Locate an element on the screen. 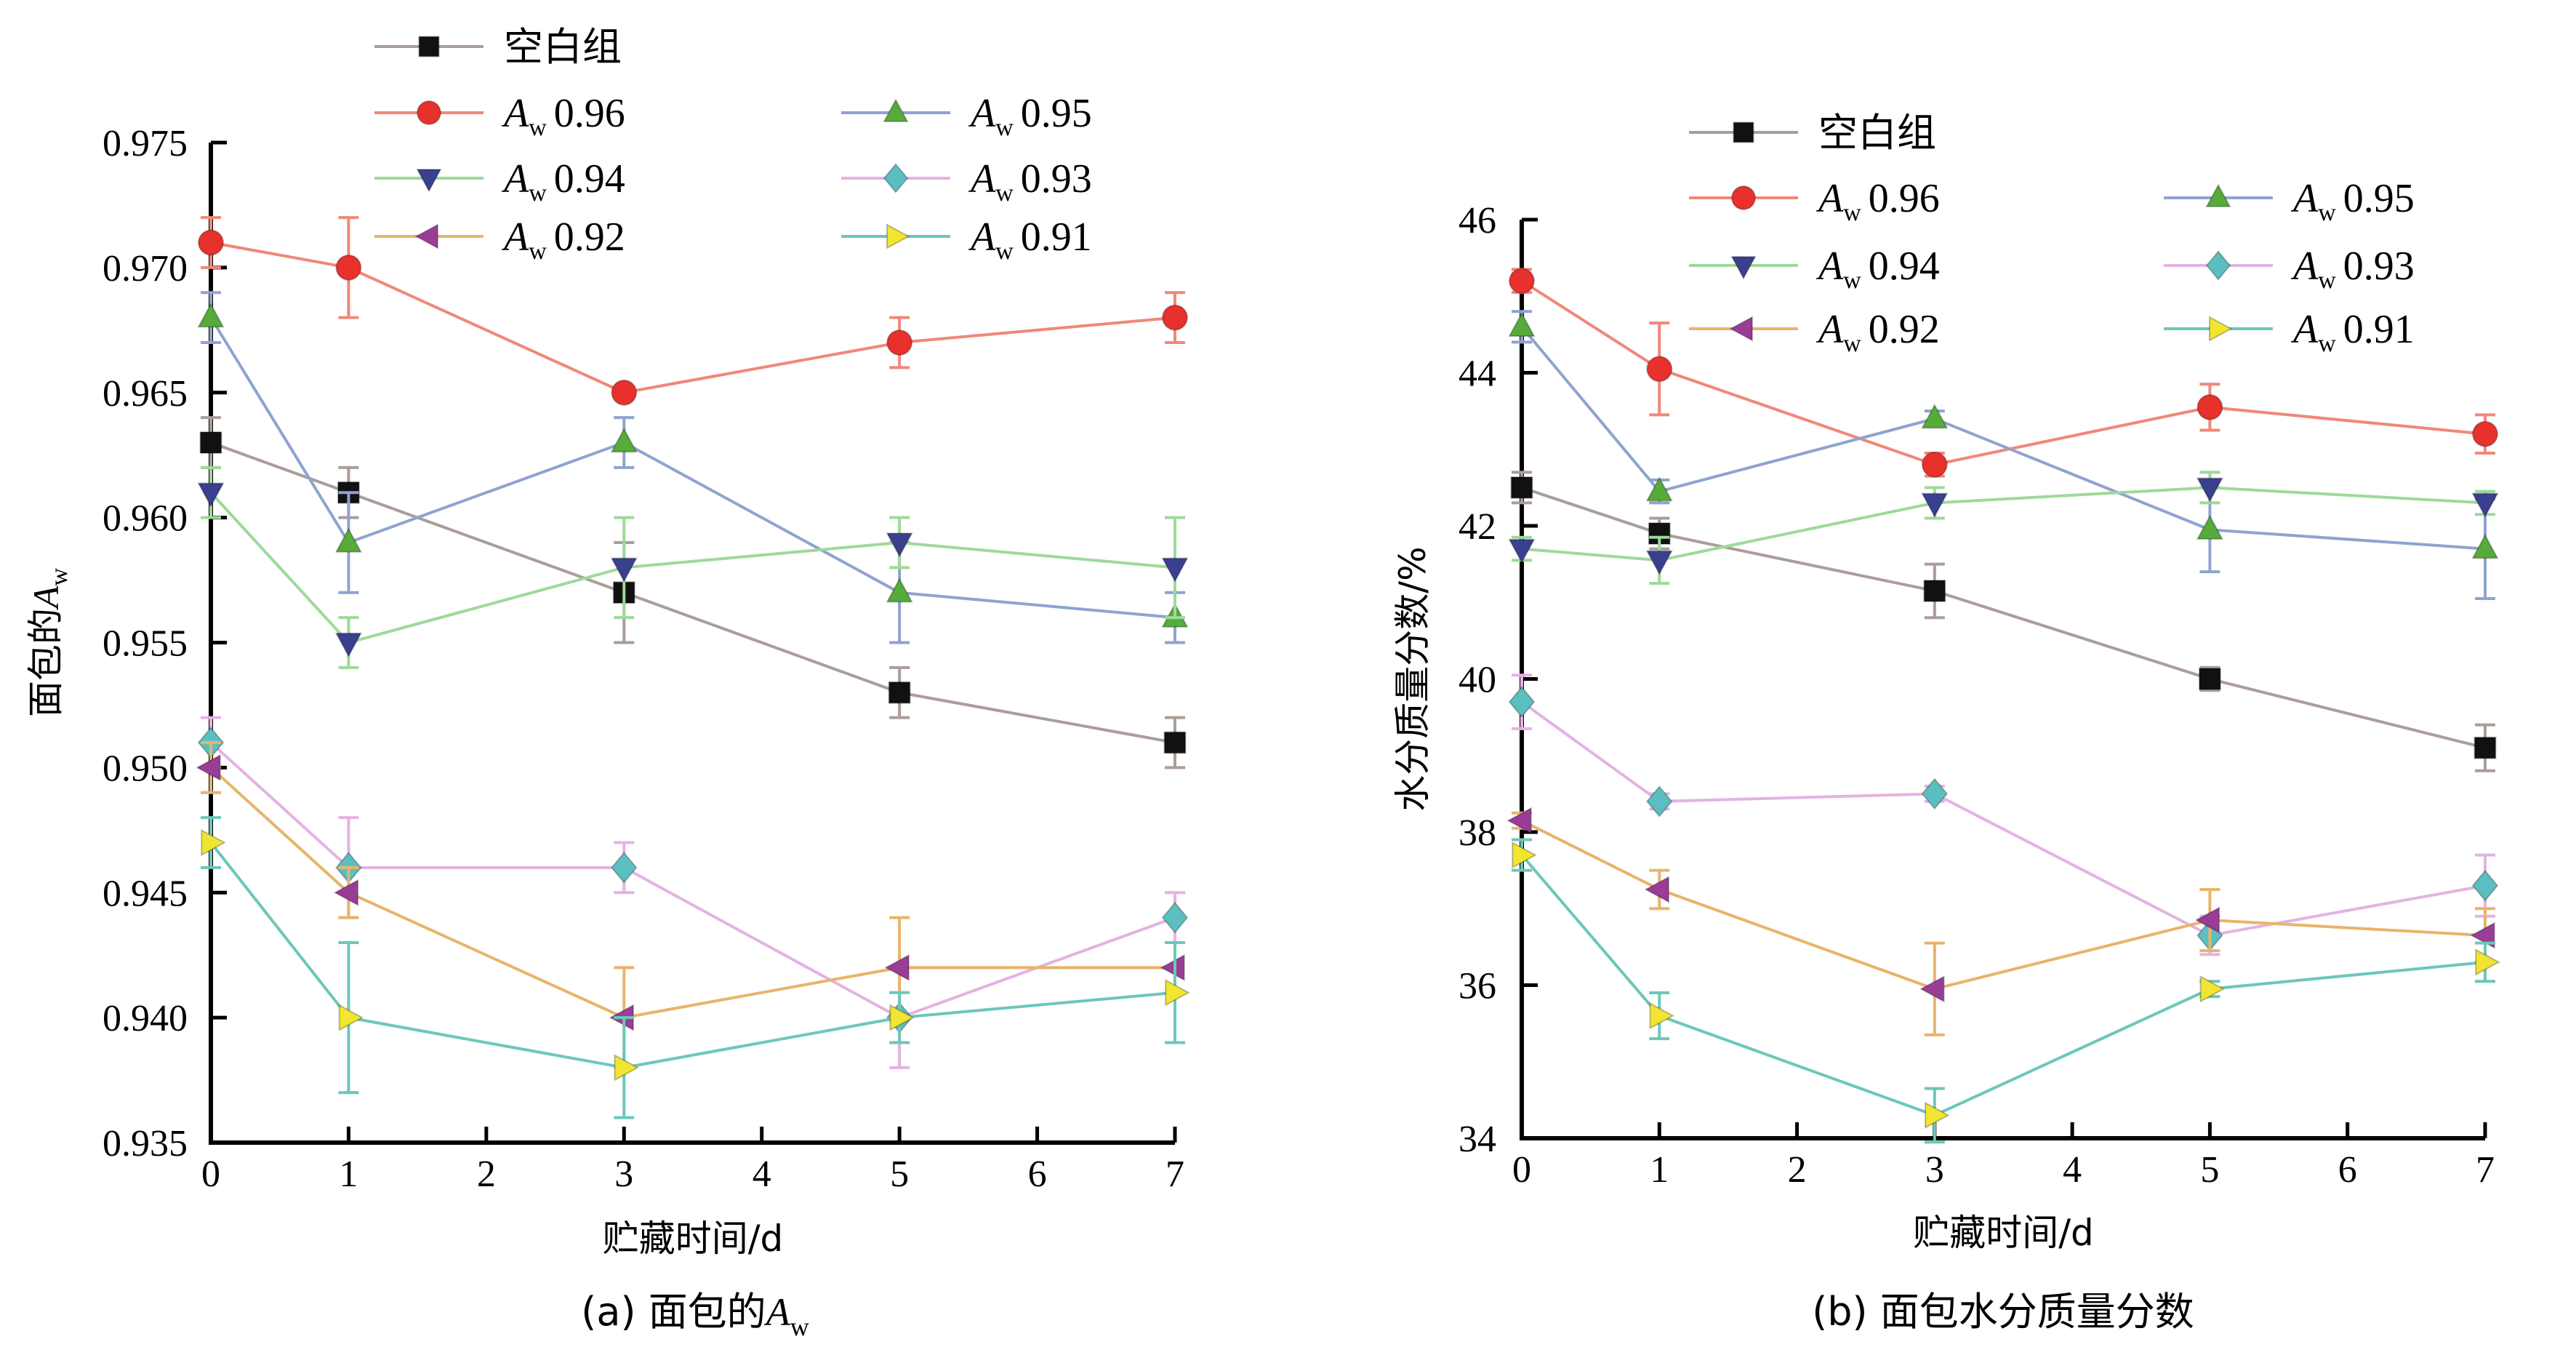 This screenshot has height=1355, width=2576. x-tick-label: 4 is located at coordinates (2072, 1170).